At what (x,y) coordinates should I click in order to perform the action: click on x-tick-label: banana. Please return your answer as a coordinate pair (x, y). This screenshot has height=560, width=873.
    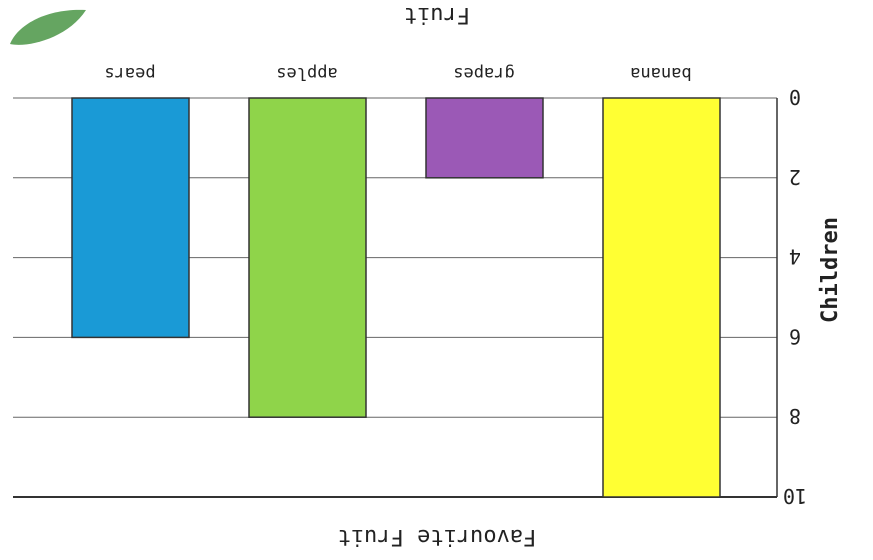
    Looking at the image, I should click on (660, 73).